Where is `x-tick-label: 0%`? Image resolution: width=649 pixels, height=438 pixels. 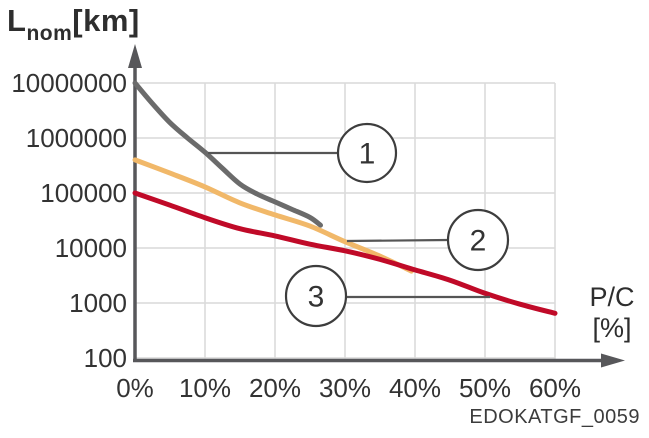
x-tick-label: 0% is located at coordinates (135, 388).